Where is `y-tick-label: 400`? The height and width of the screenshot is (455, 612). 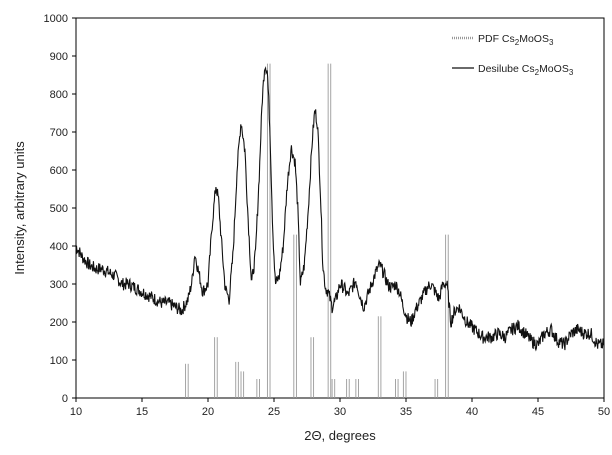 y-tick-label: 400 is located at coordinates (59, 247).